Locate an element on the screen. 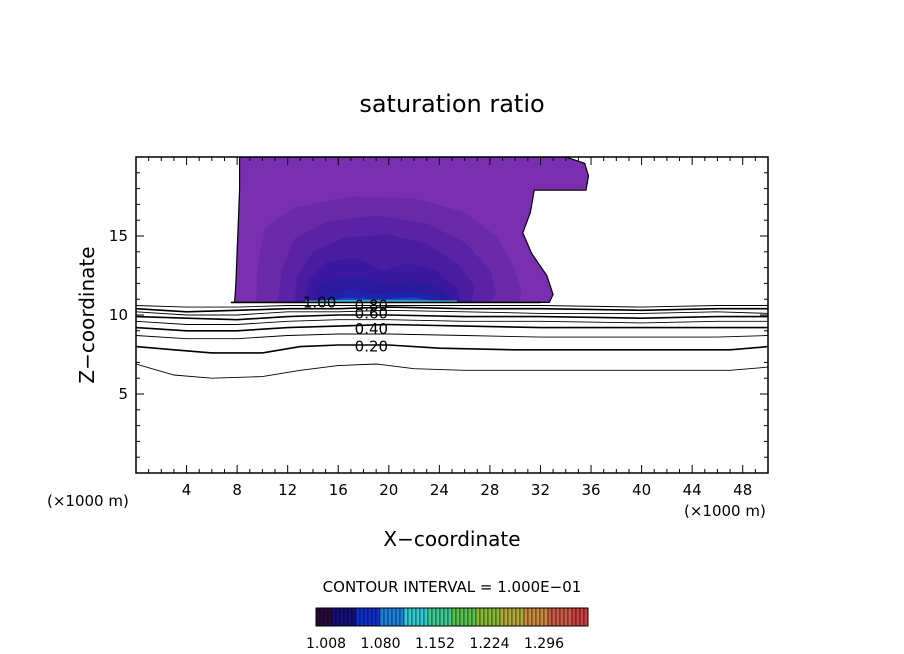 This screenshot has height=654, width=904. colorbar-label: 1.008 is located at coordinates (326, 644).